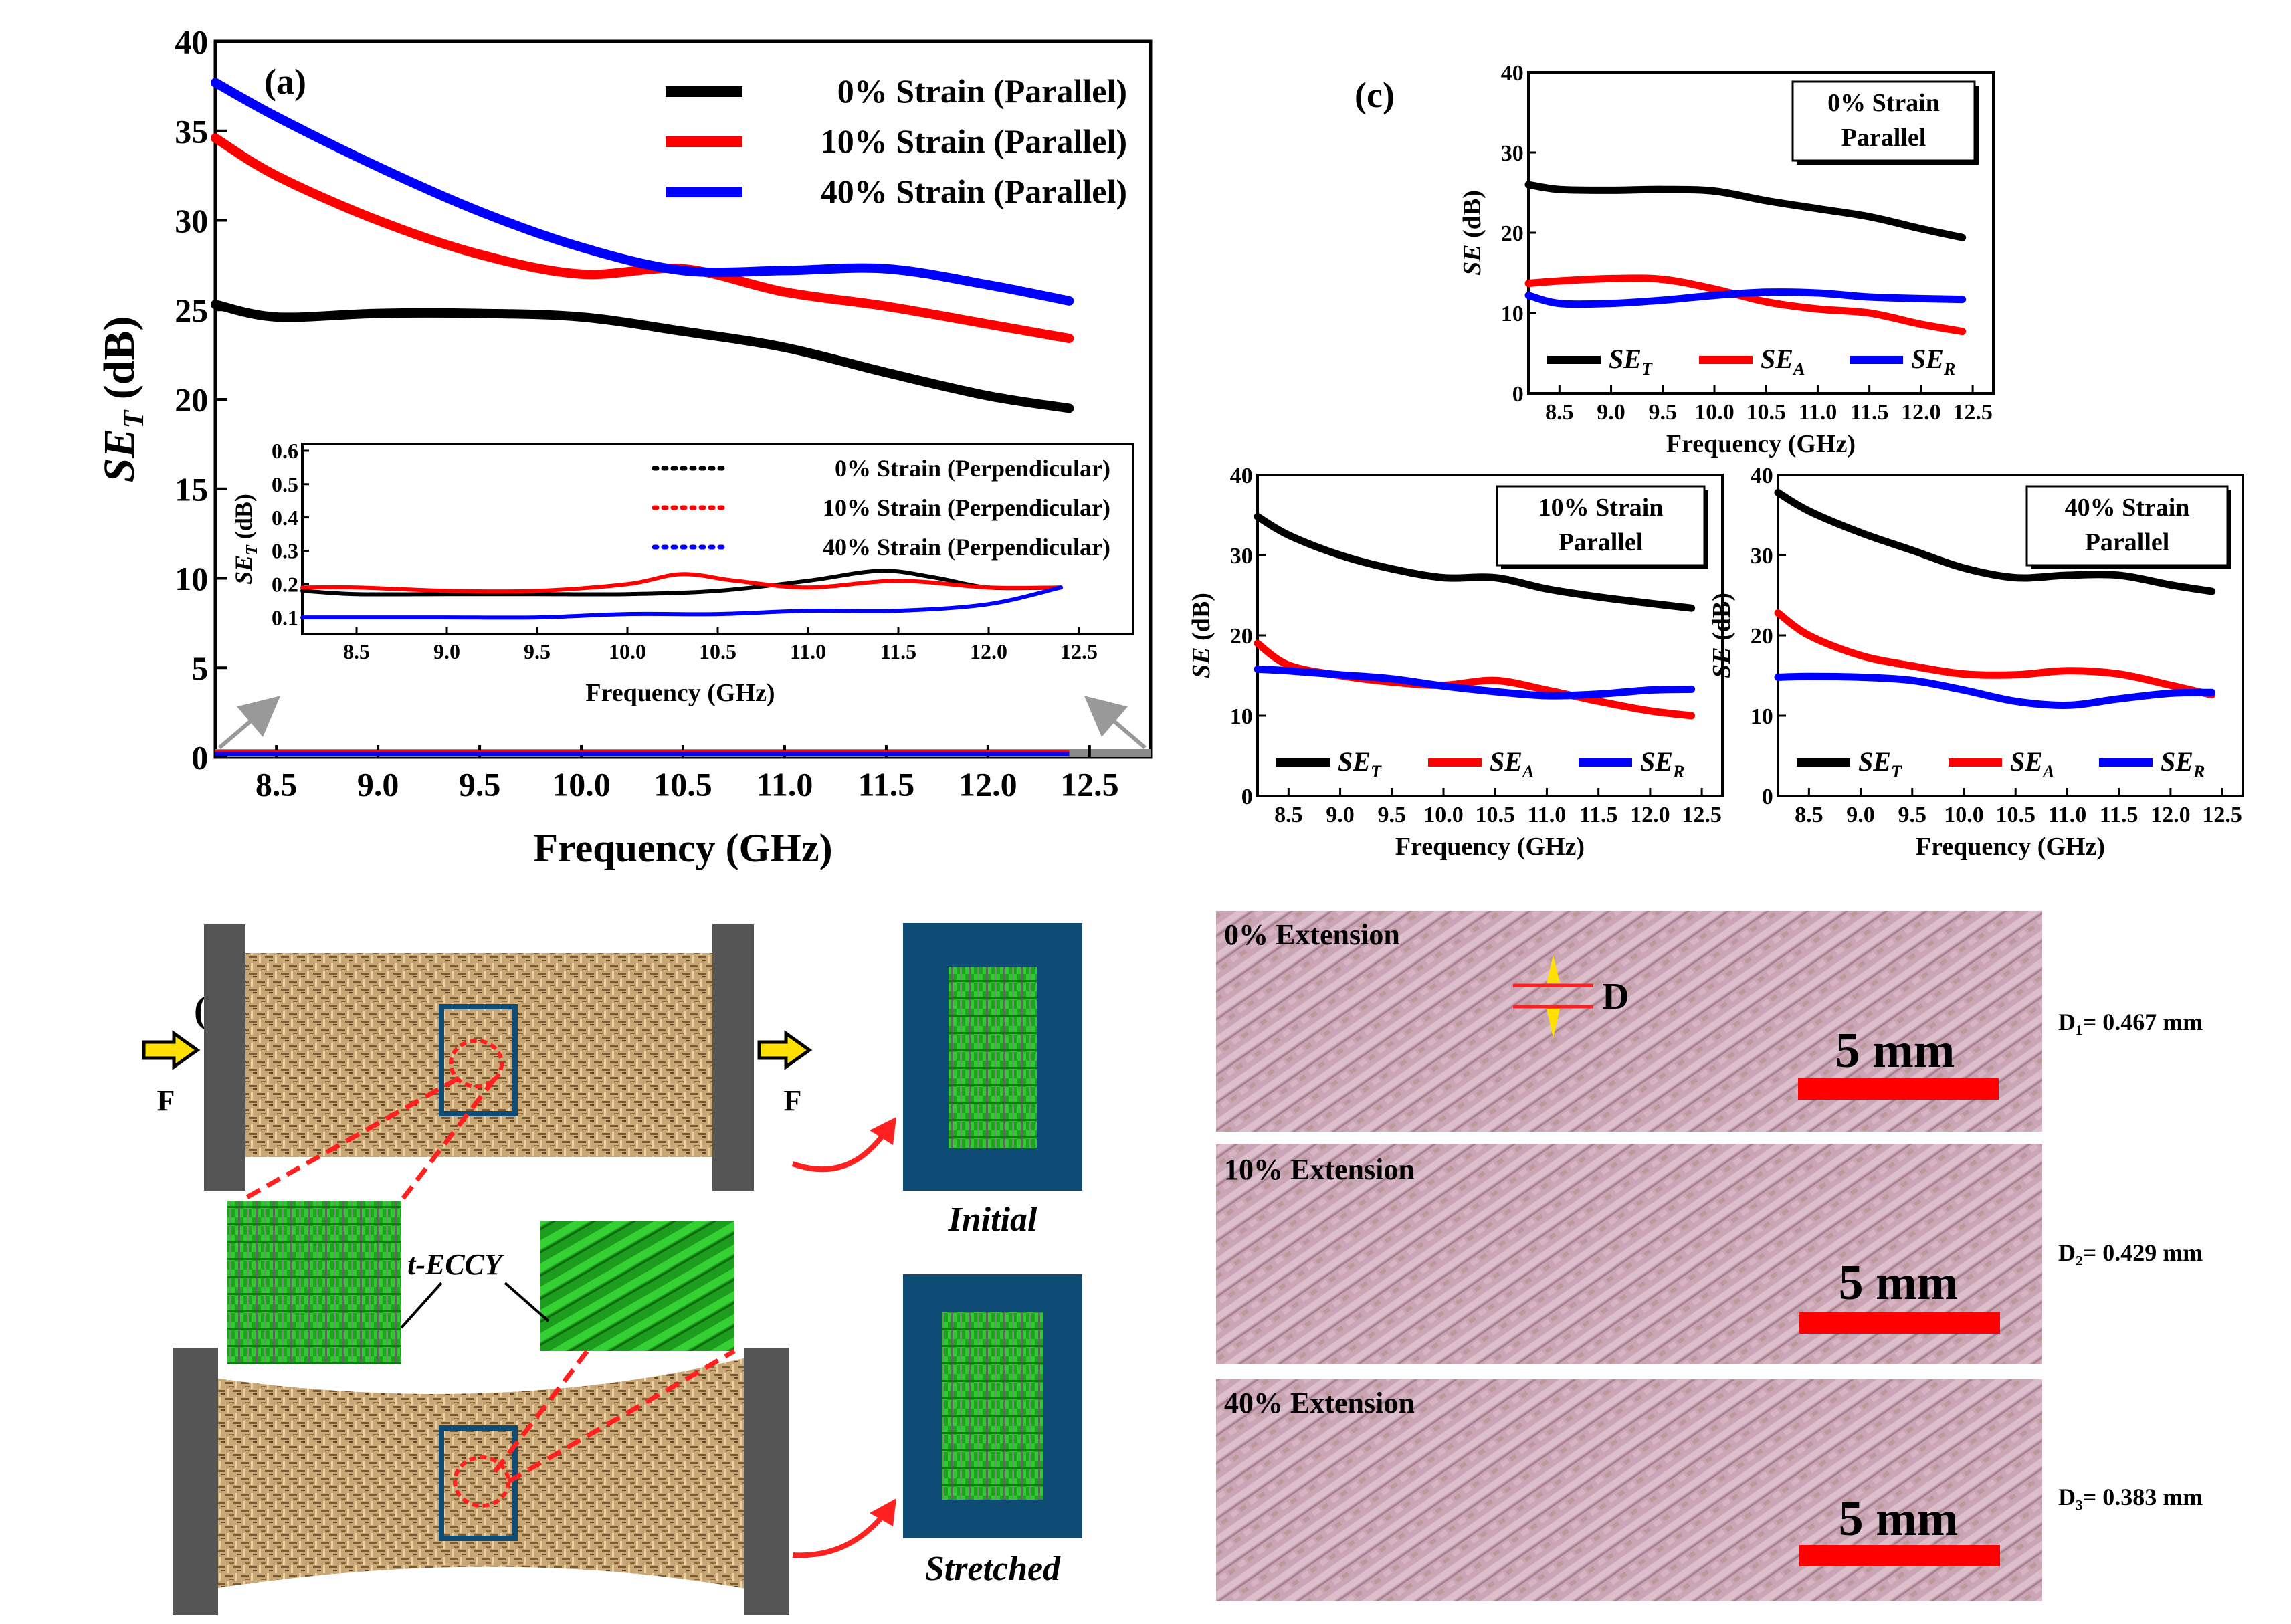 This screenshot has width=2291, height=1624. I want to click on chart-c2-xtick-label-1: 9.0, so click(1340, 815).